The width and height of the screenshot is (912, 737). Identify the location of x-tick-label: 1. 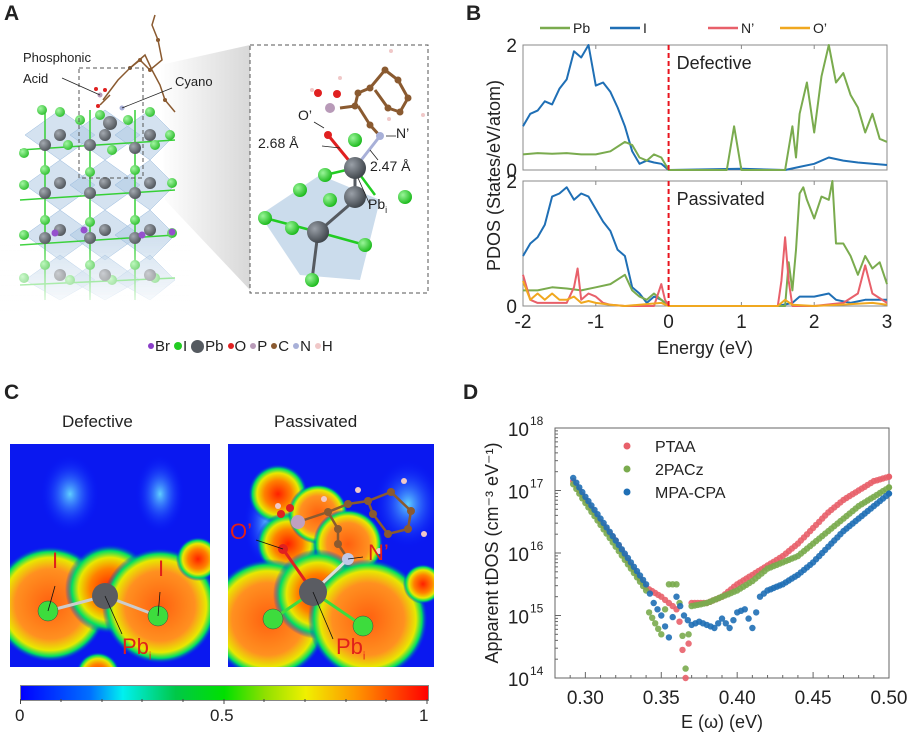
(741, 322).